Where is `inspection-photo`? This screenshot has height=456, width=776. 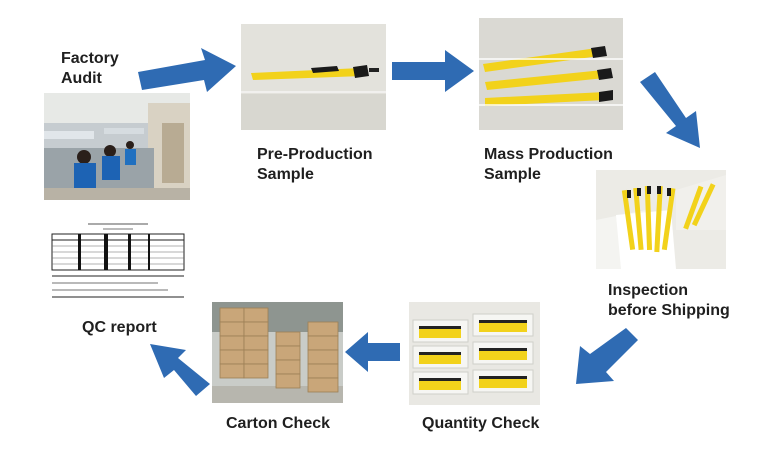
inspection-photo is located at coordinates (661, 219).